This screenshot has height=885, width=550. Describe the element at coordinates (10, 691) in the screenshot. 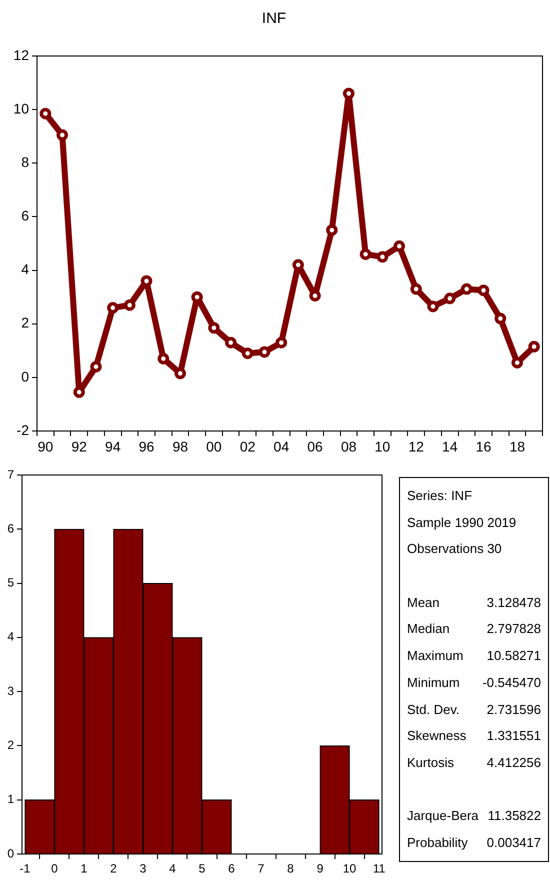

I see `y-tick-label: 3` at that location.